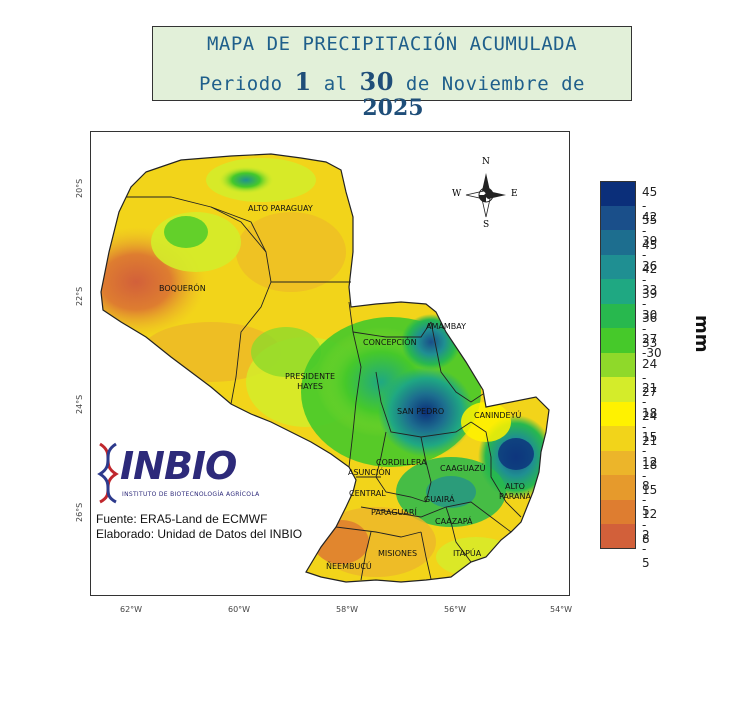 The height and width of the screenshot is (720, 756). I want to click on legend-label: 30 - 33, so click(650, 328).